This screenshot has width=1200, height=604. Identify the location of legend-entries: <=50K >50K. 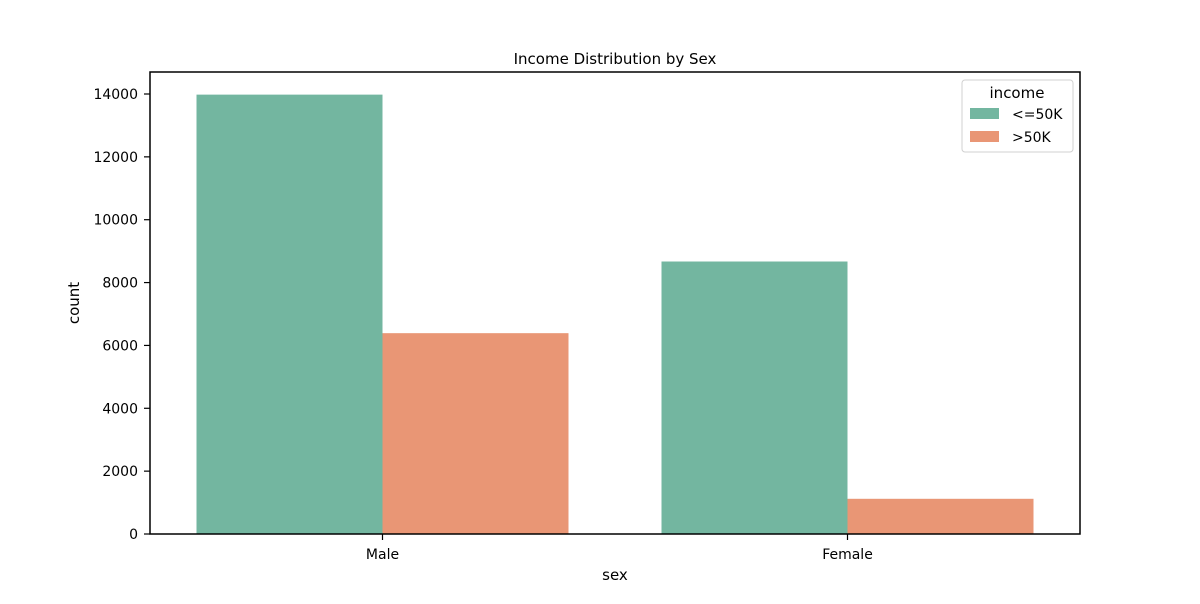
(1016, 126).